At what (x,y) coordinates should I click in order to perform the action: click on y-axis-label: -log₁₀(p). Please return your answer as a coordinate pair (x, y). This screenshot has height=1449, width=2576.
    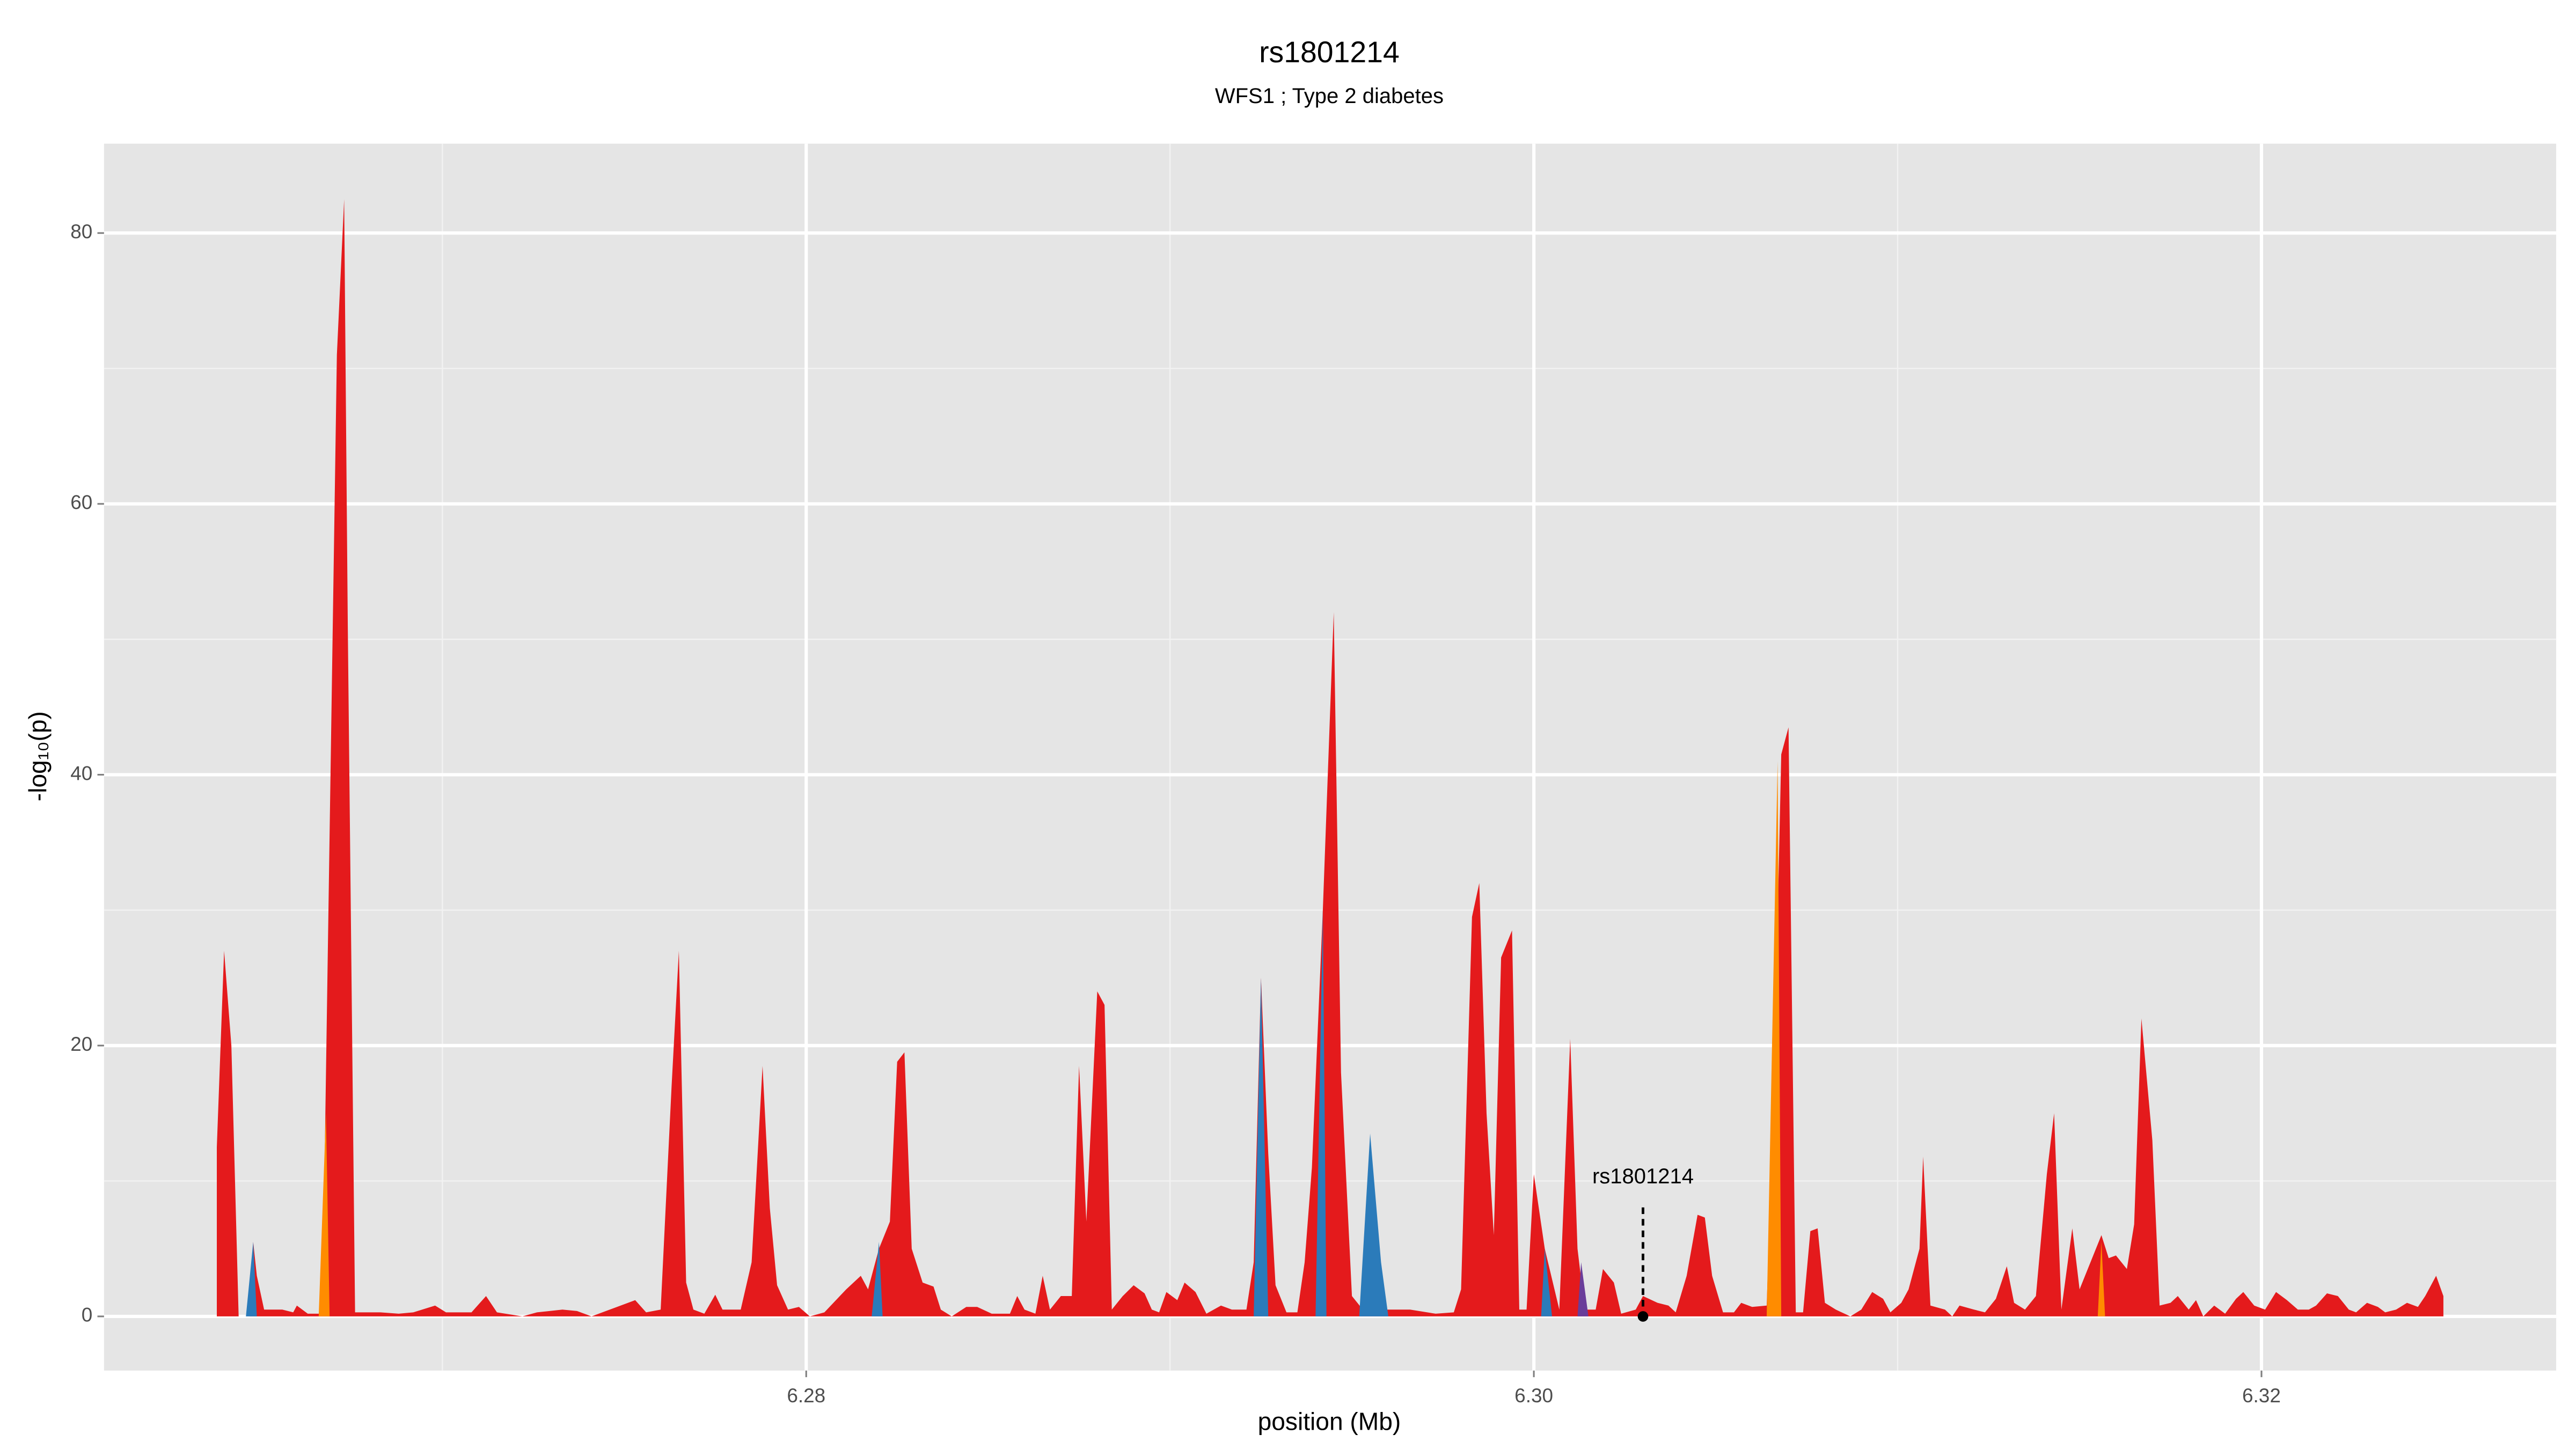
    Looking at the image, I should click on (38, 756).